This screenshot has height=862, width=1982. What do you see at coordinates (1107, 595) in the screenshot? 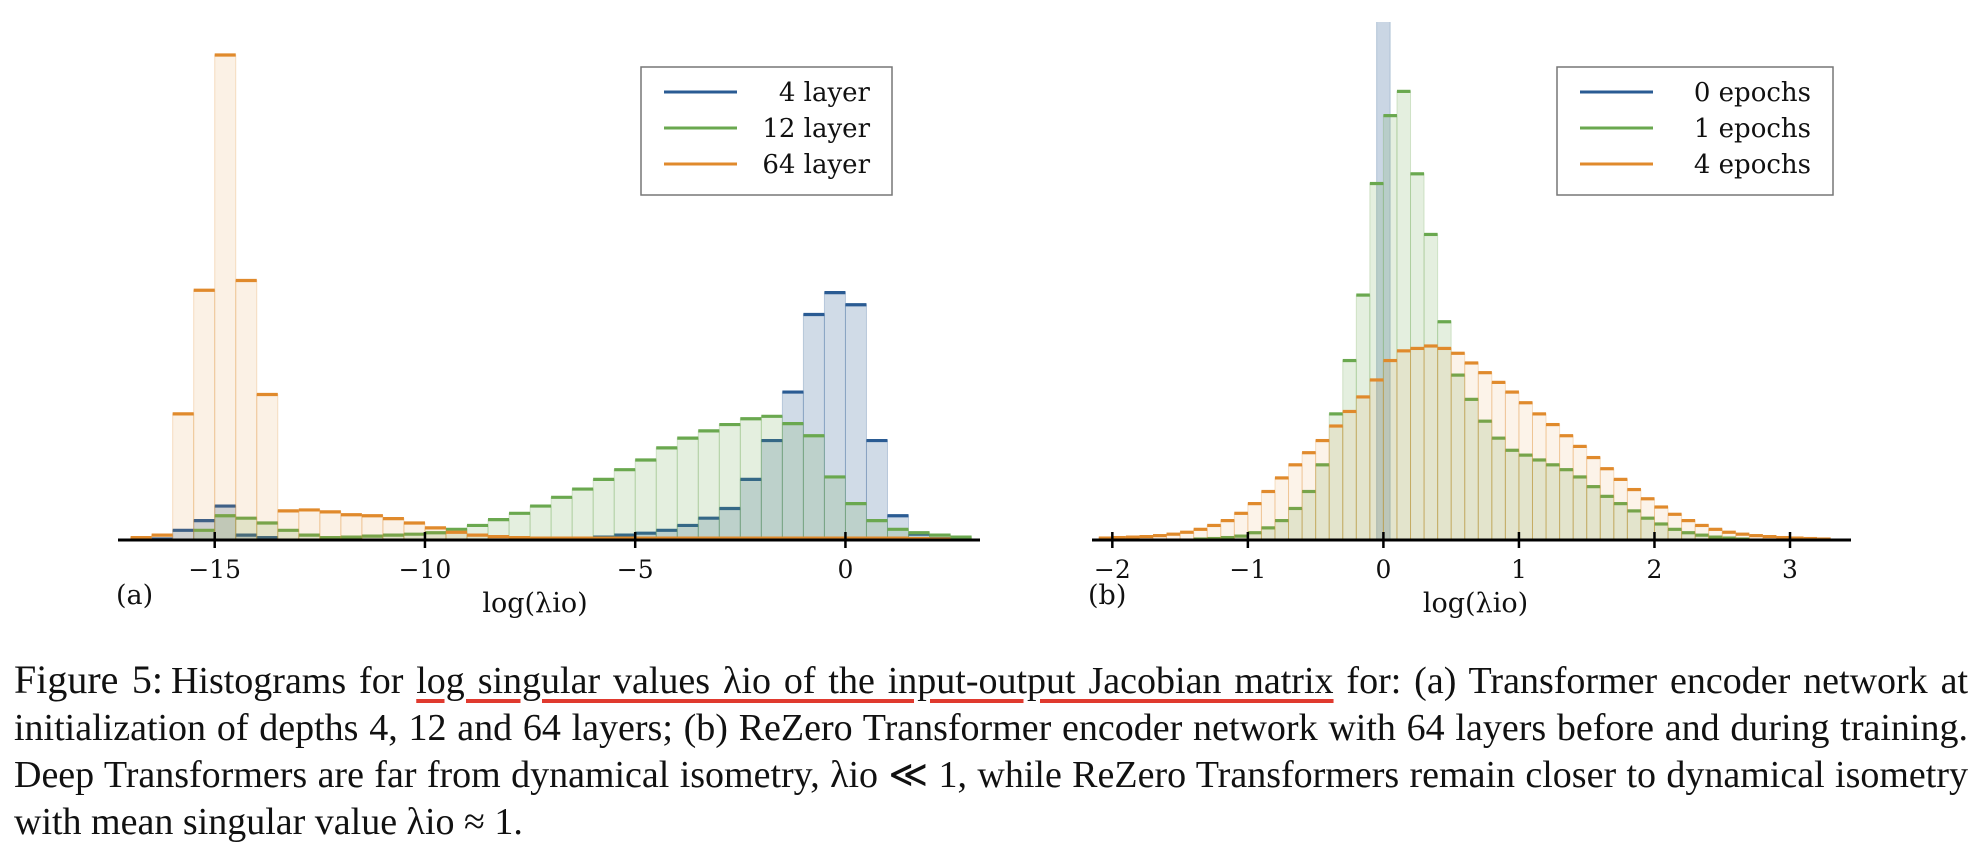
I see `panel-b-label: (b)` at bounding box center [1107, 595].